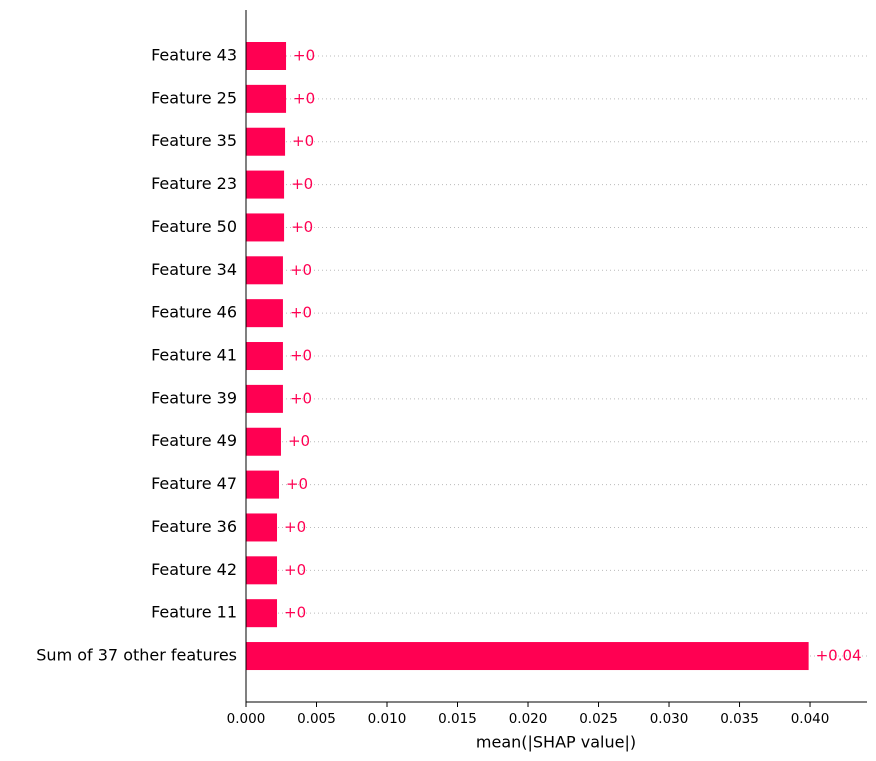 This screenshot has width=876, height=761. I want to click on x-tick-label: 0.040, so click(810, 719).